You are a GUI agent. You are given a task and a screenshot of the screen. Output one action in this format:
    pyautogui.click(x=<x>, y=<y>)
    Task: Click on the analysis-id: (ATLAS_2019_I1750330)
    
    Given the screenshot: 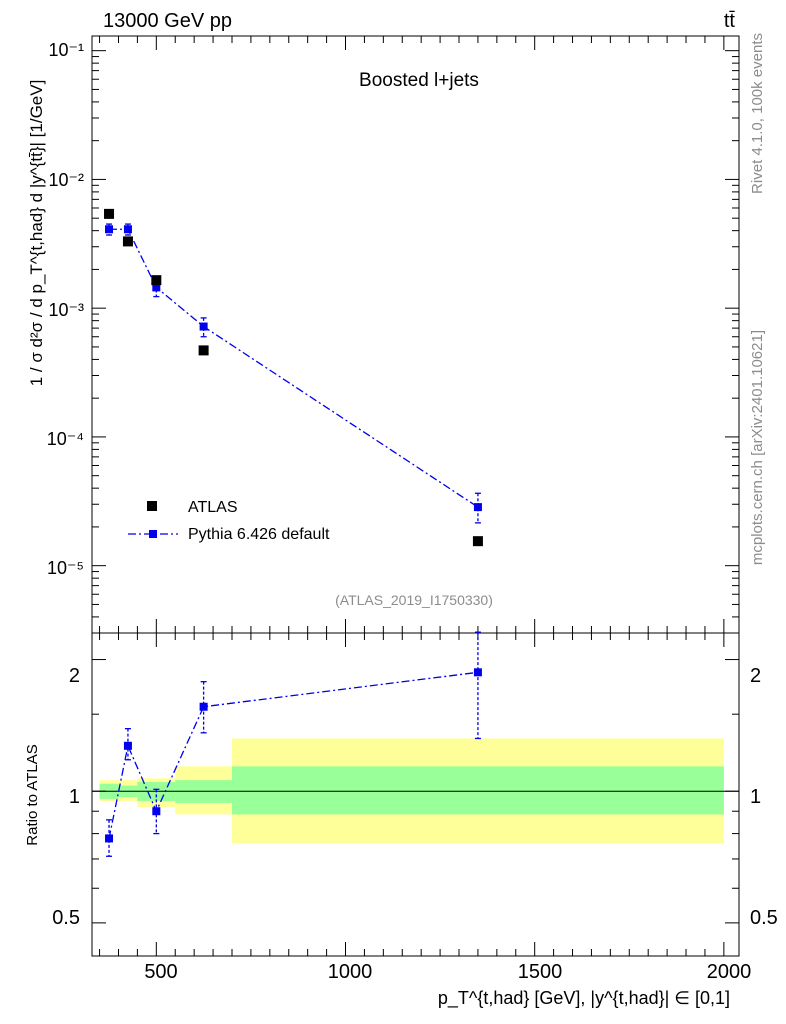 What is the action you would take?
    pyautogui.click(x=414, y=600)
    